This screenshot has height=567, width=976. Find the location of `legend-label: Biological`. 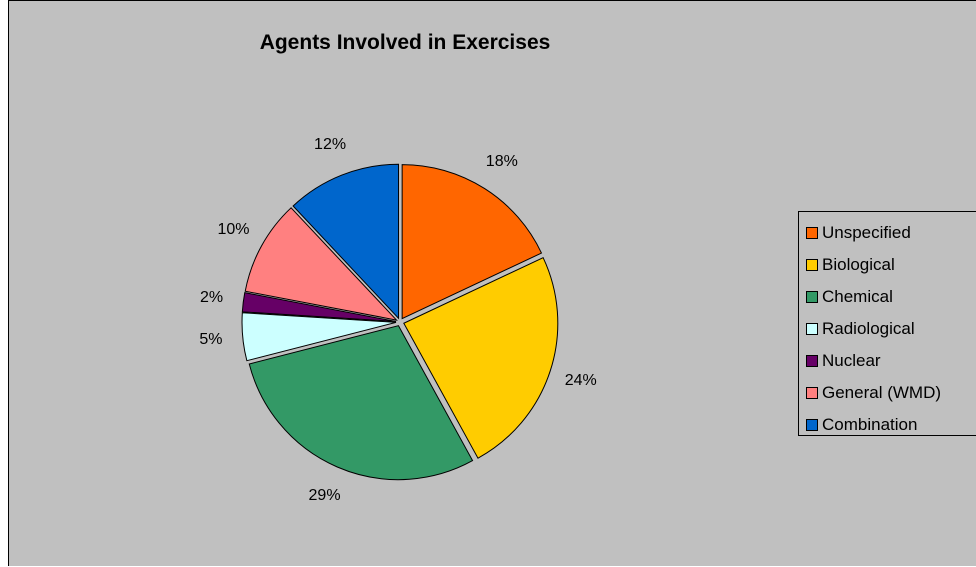

legend-label: Biological is located at coordinates (858, 264).